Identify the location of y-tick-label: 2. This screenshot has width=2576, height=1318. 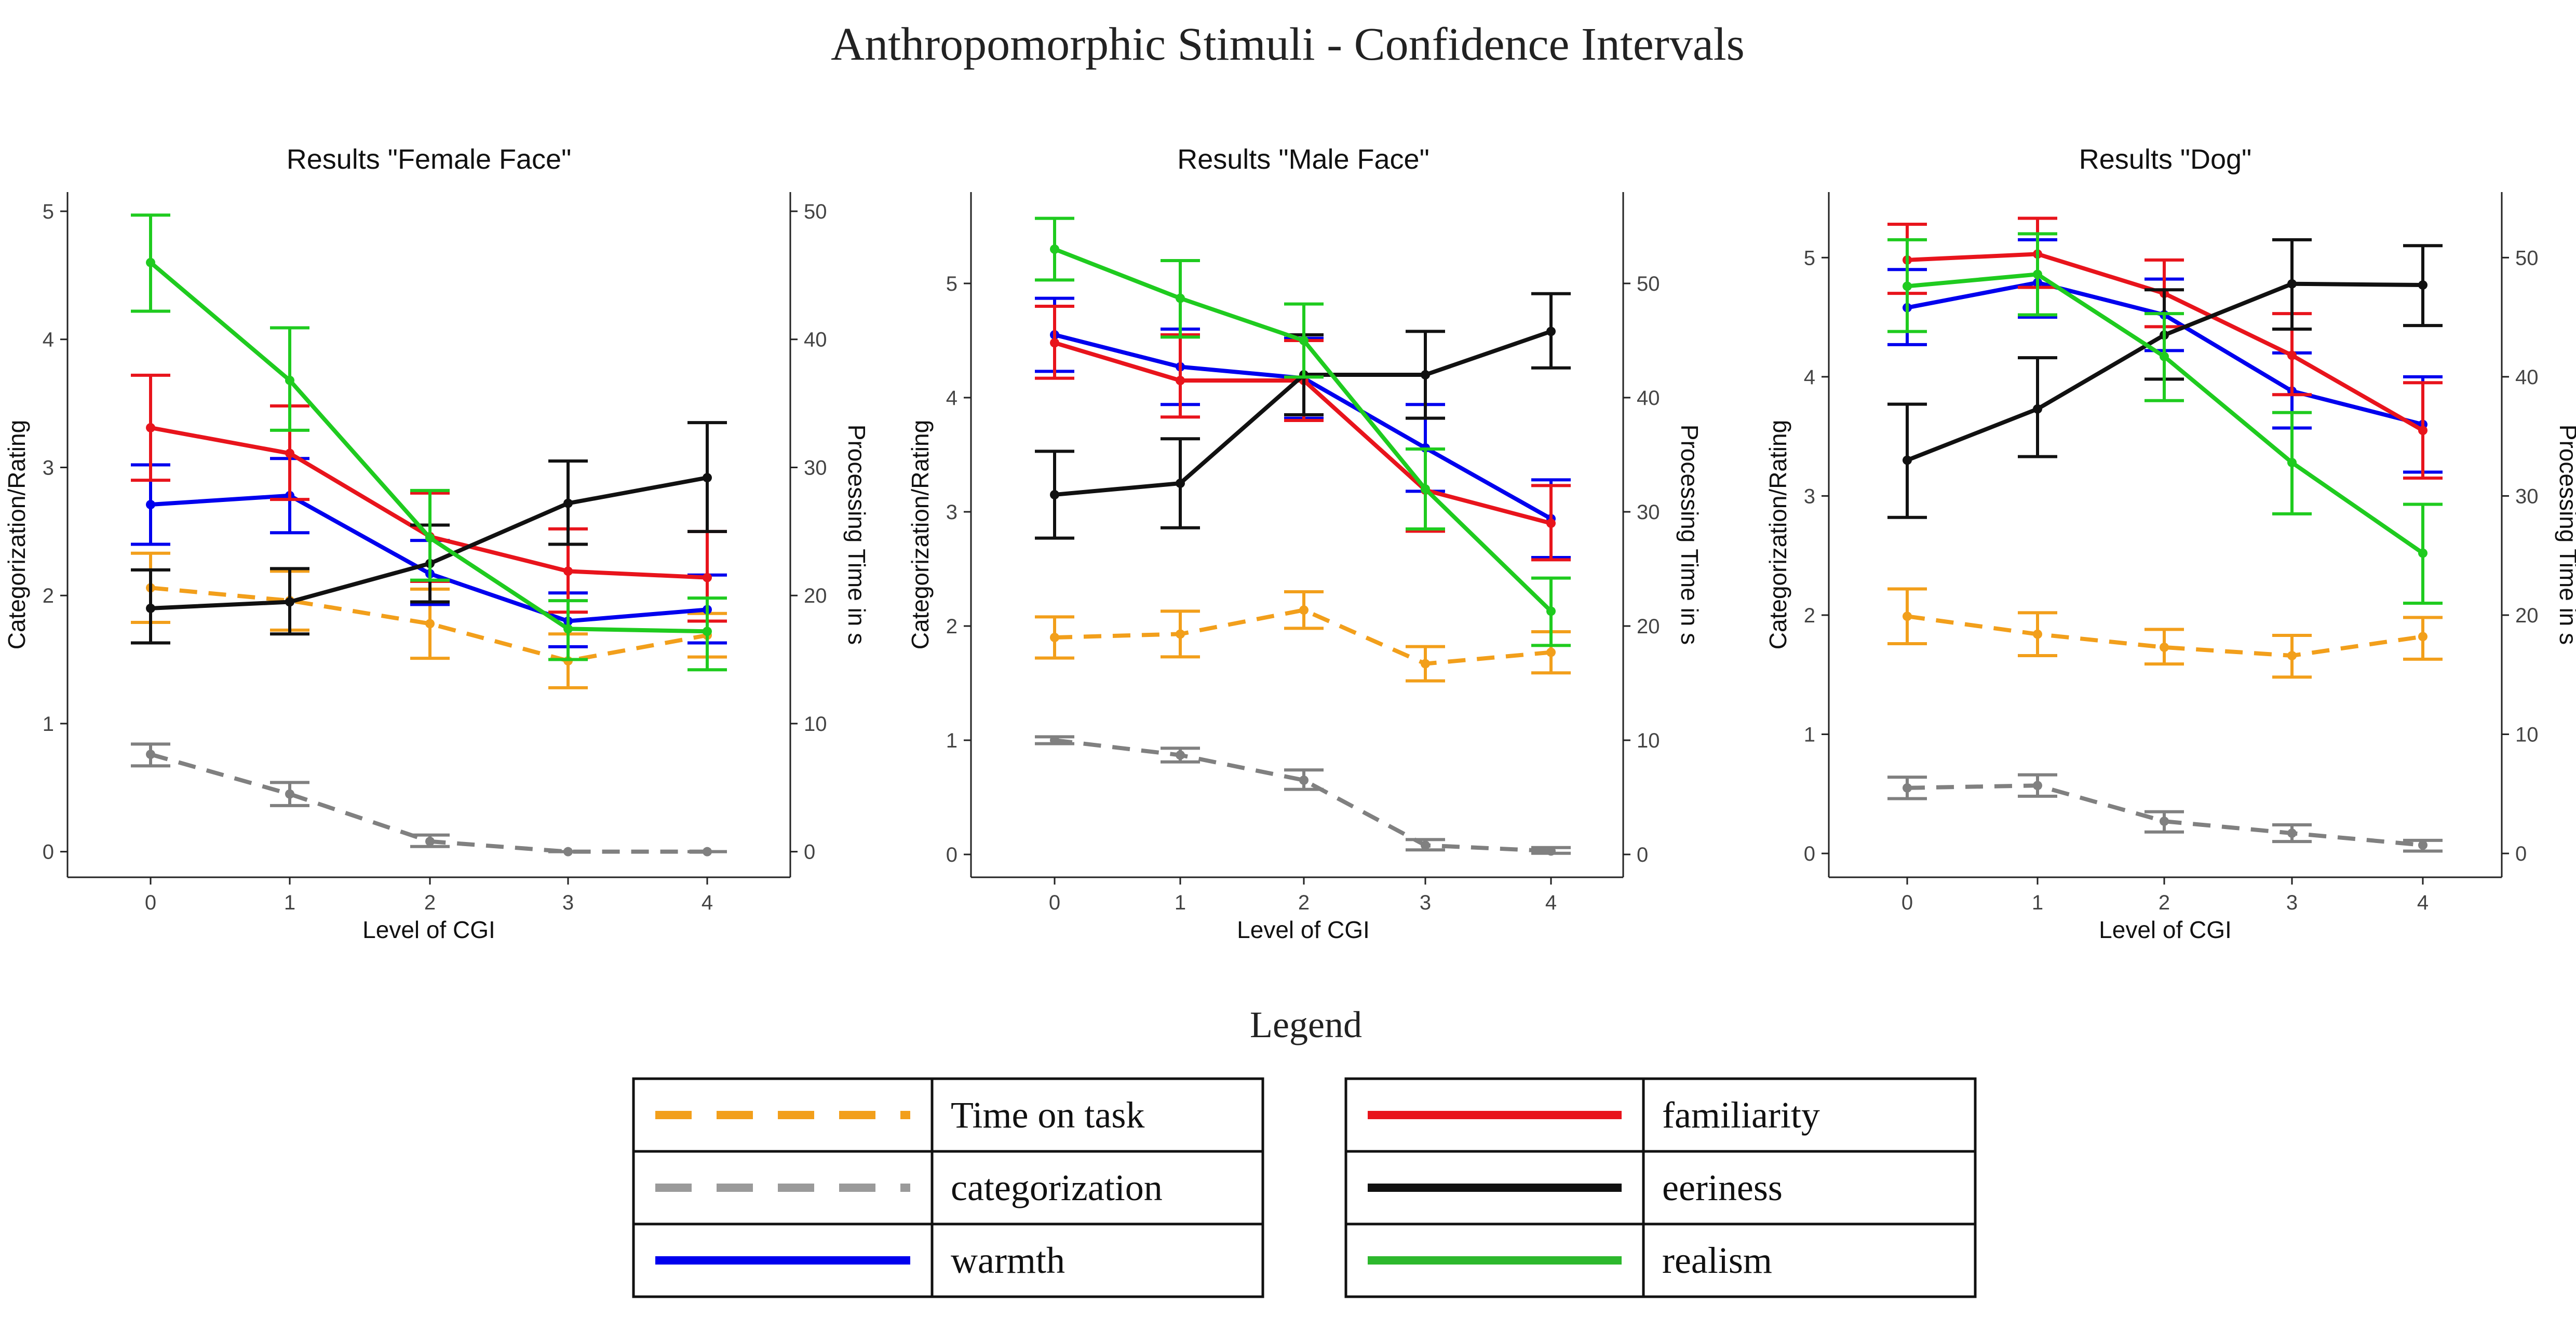
(1809, 615).